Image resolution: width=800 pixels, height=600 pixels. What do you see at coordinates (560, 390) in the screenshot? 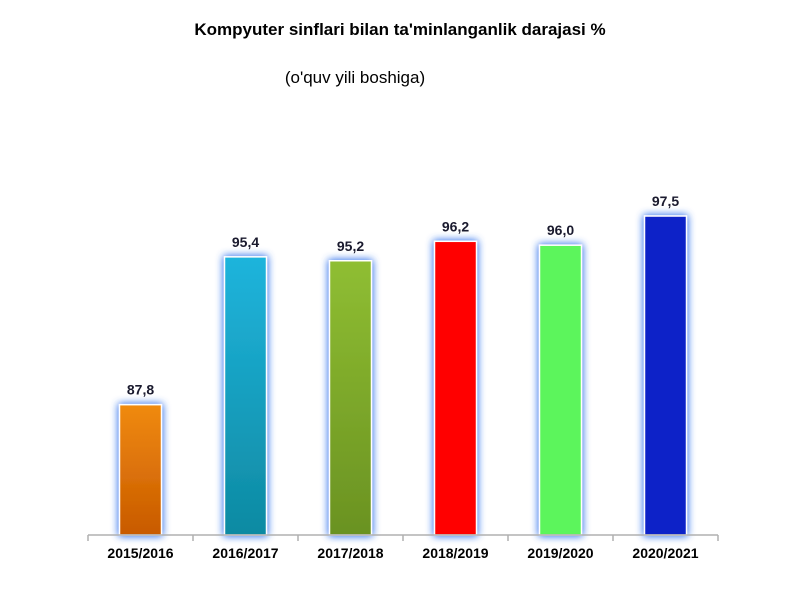
I see `bar-2019-2020` at bounding box center [560, 390].